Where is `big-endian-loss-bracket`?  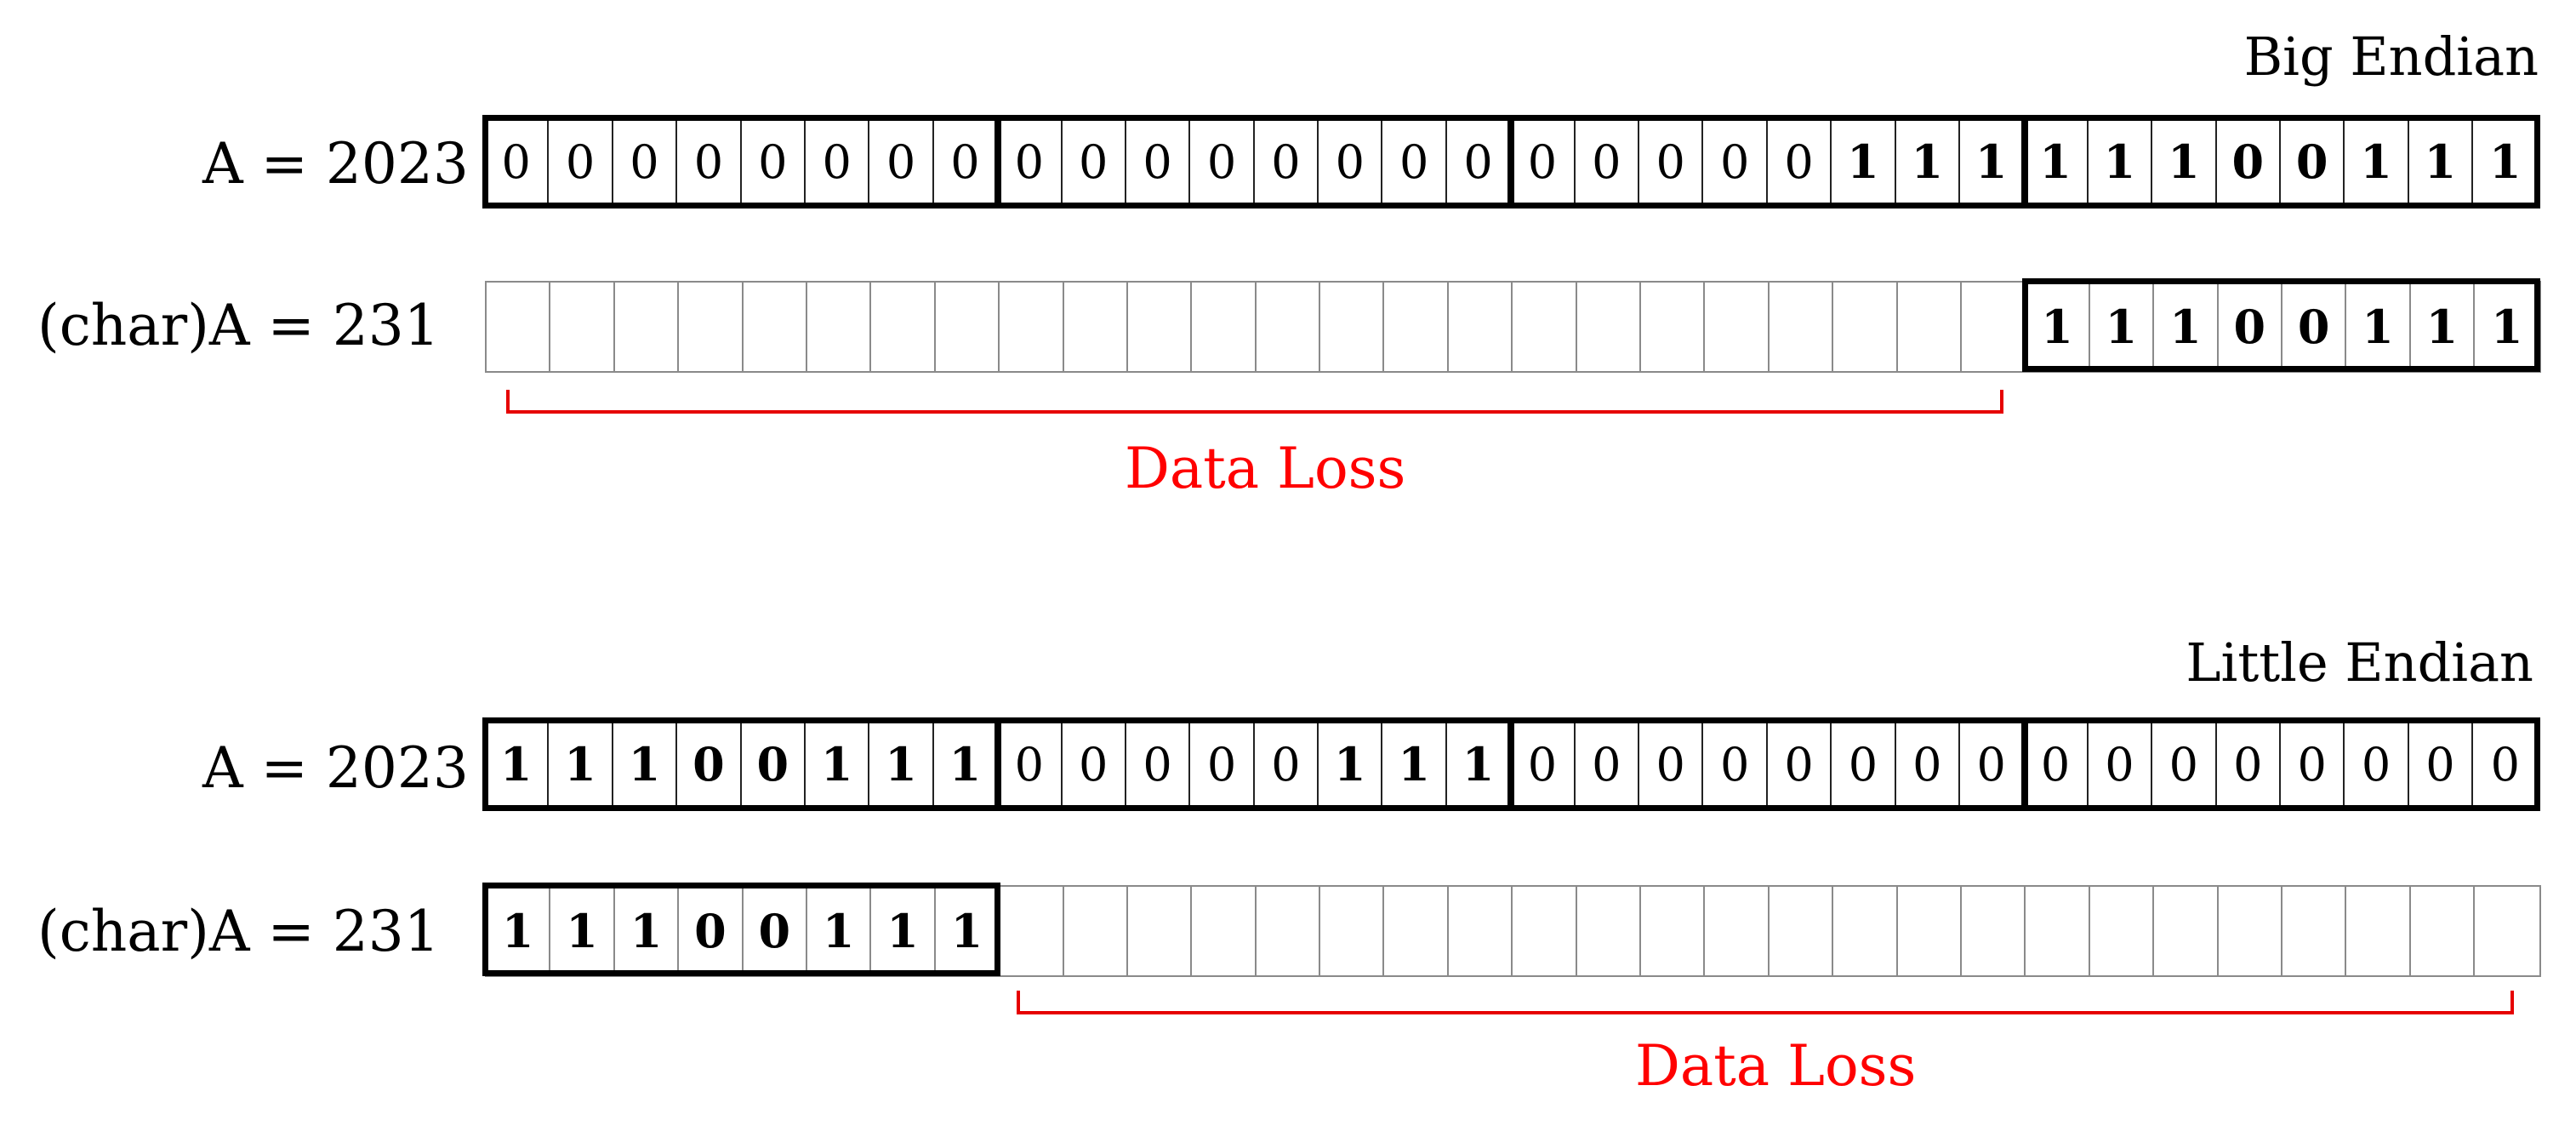 big-endian-loss-bracket is located at coordinates (1254, 402).